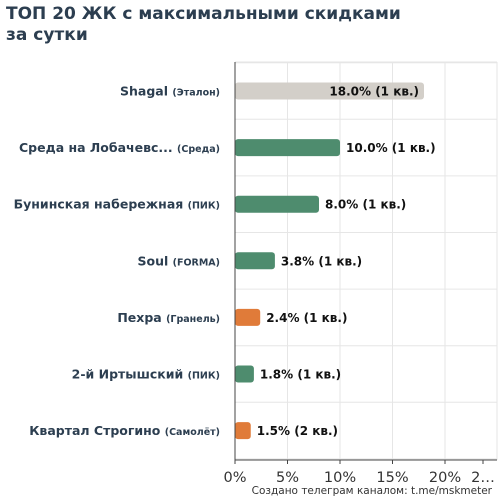  I want to click on bar-value-label-0: 18.0% (1 кв.), so click(374, 92).